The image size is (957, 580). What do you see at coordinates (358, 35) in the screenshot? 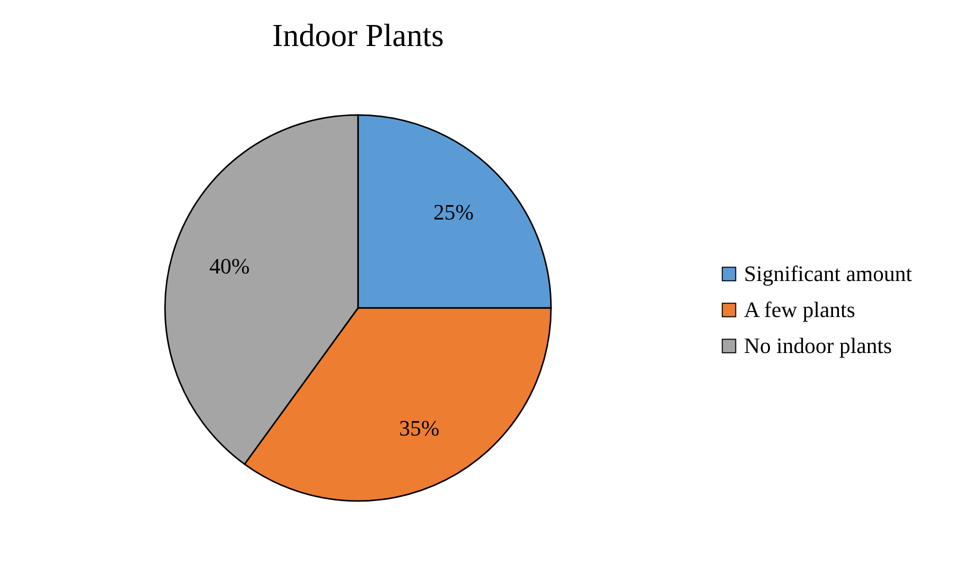
I see `chart-title: Indoor Plants` at bounding box center [358, 35].